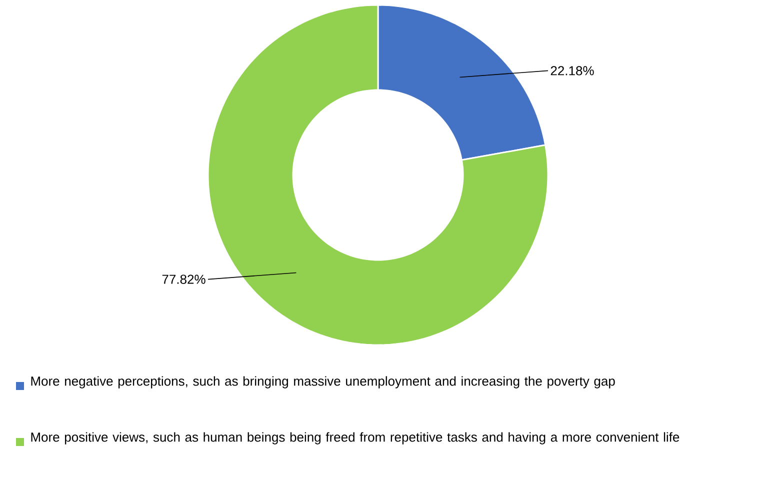 The height and width of the screenshot is (488, 780). What do you see at coordinates (323, 382) in the screenshot?
I see `legend-label: More negative perceptions, such as bringing massive unemployment and increasing the poverty gap` at bounding box center [323, 382].